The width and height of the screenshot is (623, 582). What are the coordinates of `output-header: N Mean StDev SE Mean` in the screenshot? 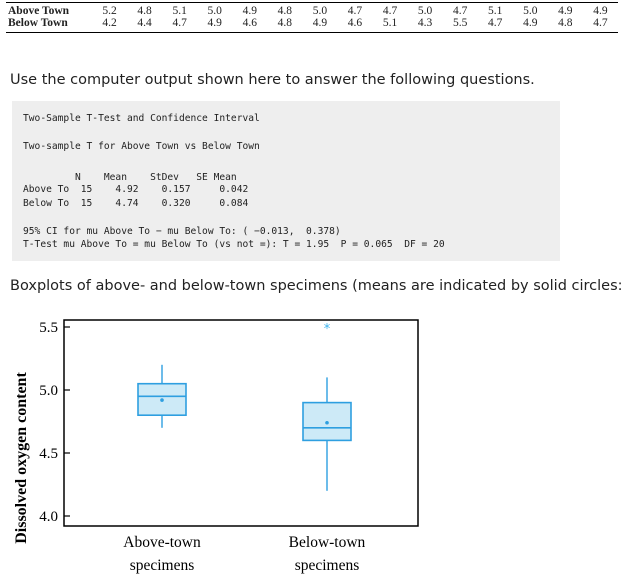 It's located at (130, 177).